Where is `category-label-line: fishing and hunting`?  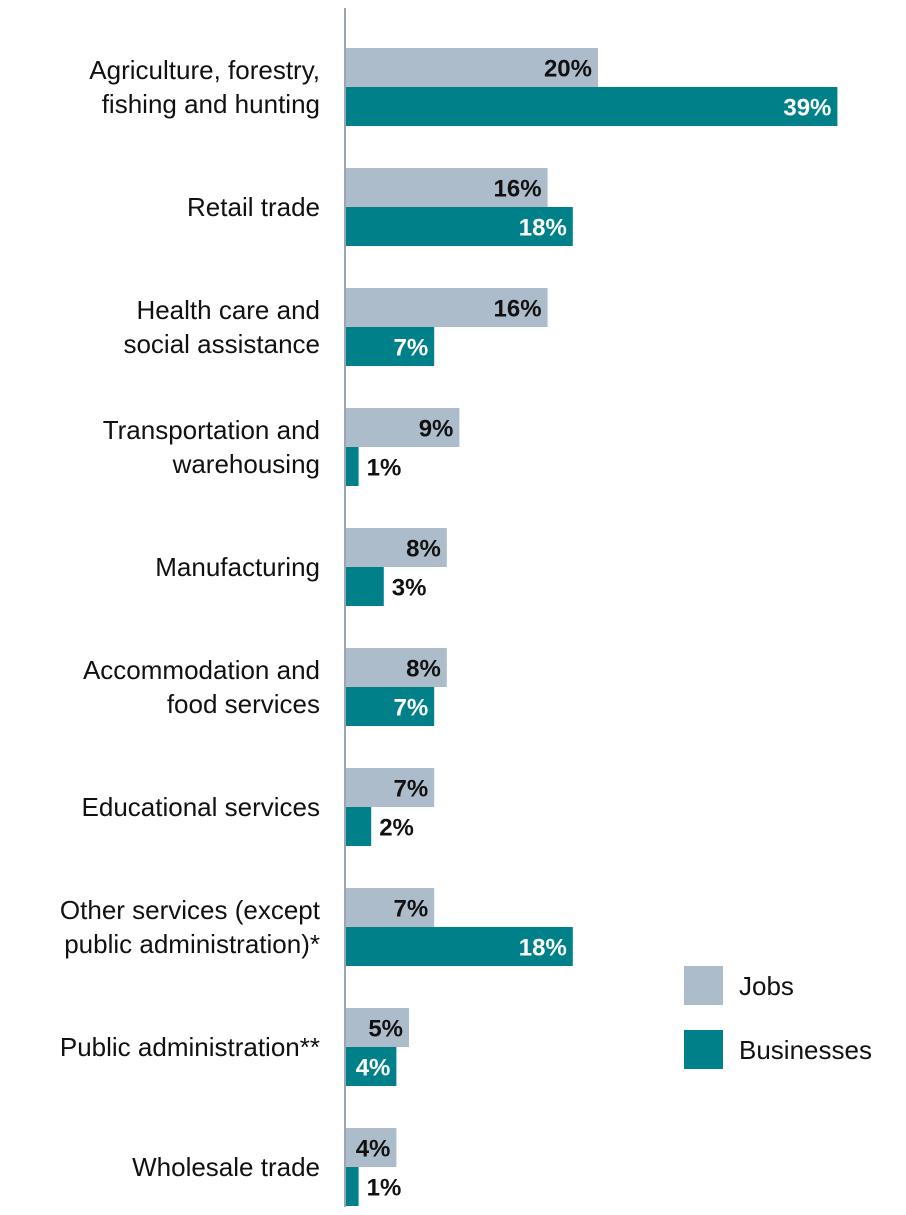 category-label-line: fishing and hunting is located at coordinates (211, 104).